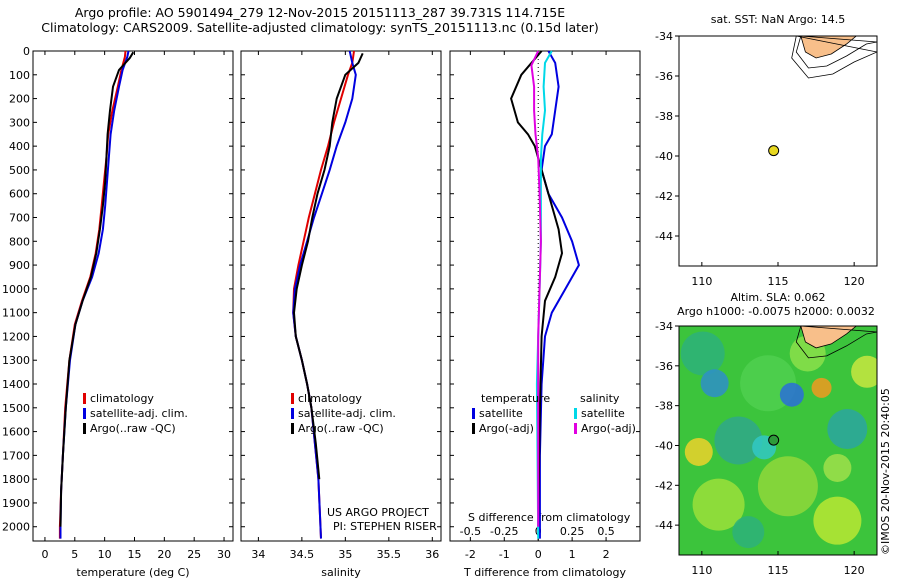 The width and height of the screenshot is (900, 580). Describe the element at coordinates (16, 527) in the screenshot. I see `y-tick-label: 2000` at that location.